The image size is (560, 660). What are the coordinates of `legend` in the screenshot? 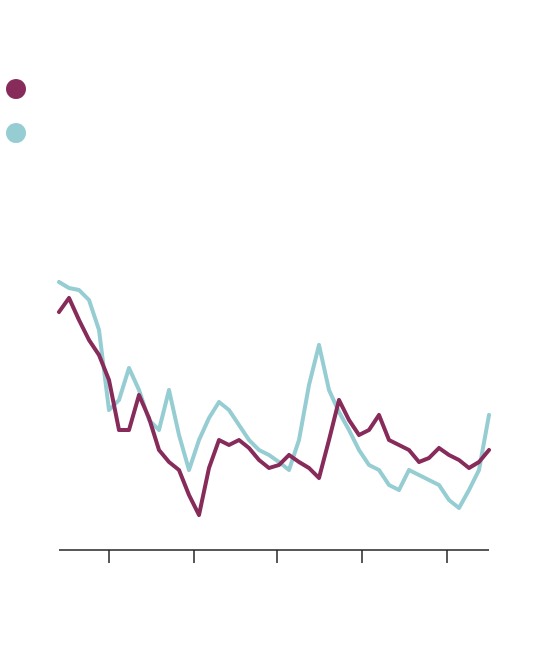 It's located at (21, 122).